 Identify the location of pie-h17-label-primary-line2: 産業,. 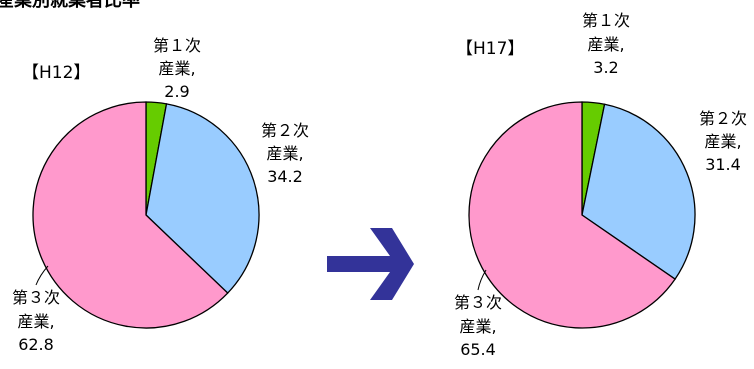
(605, 44).